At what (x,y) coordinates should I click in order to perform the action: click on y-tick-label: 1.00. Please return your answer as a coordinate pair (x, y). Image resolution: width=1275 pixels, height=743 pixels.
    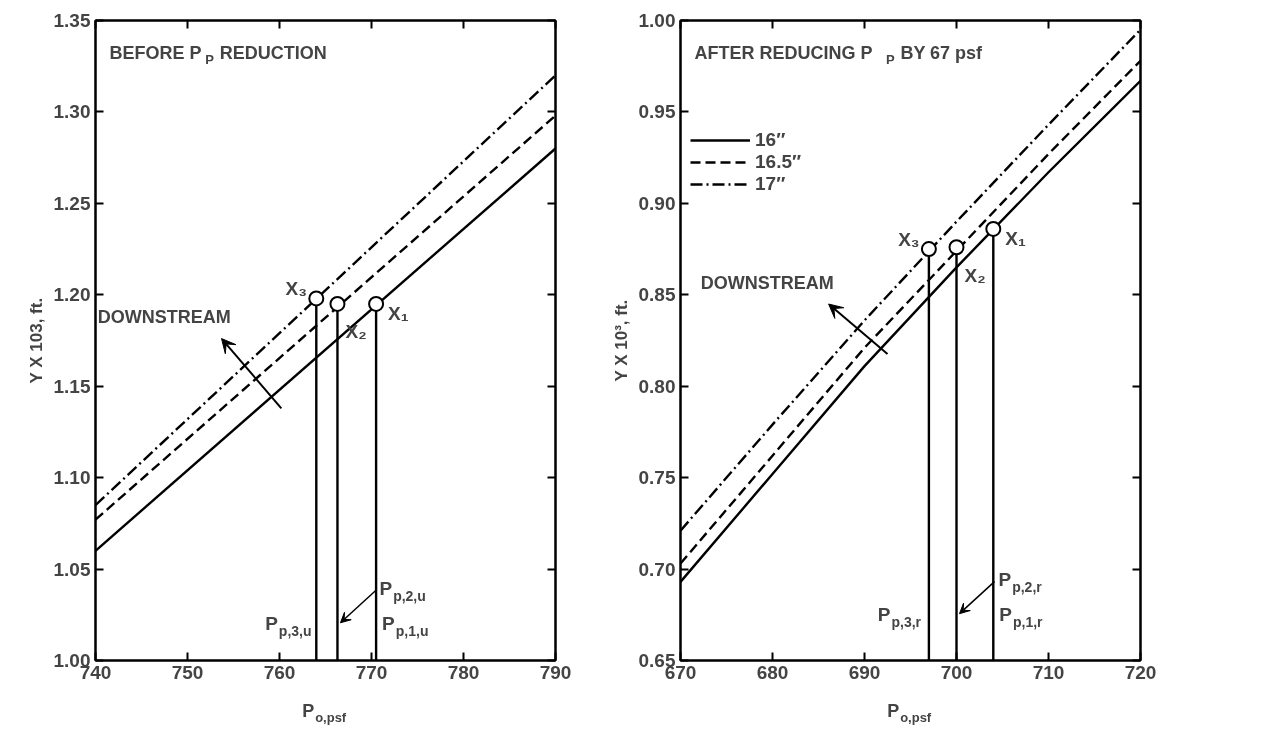
    Looking at the image, I should click on (657, 20).